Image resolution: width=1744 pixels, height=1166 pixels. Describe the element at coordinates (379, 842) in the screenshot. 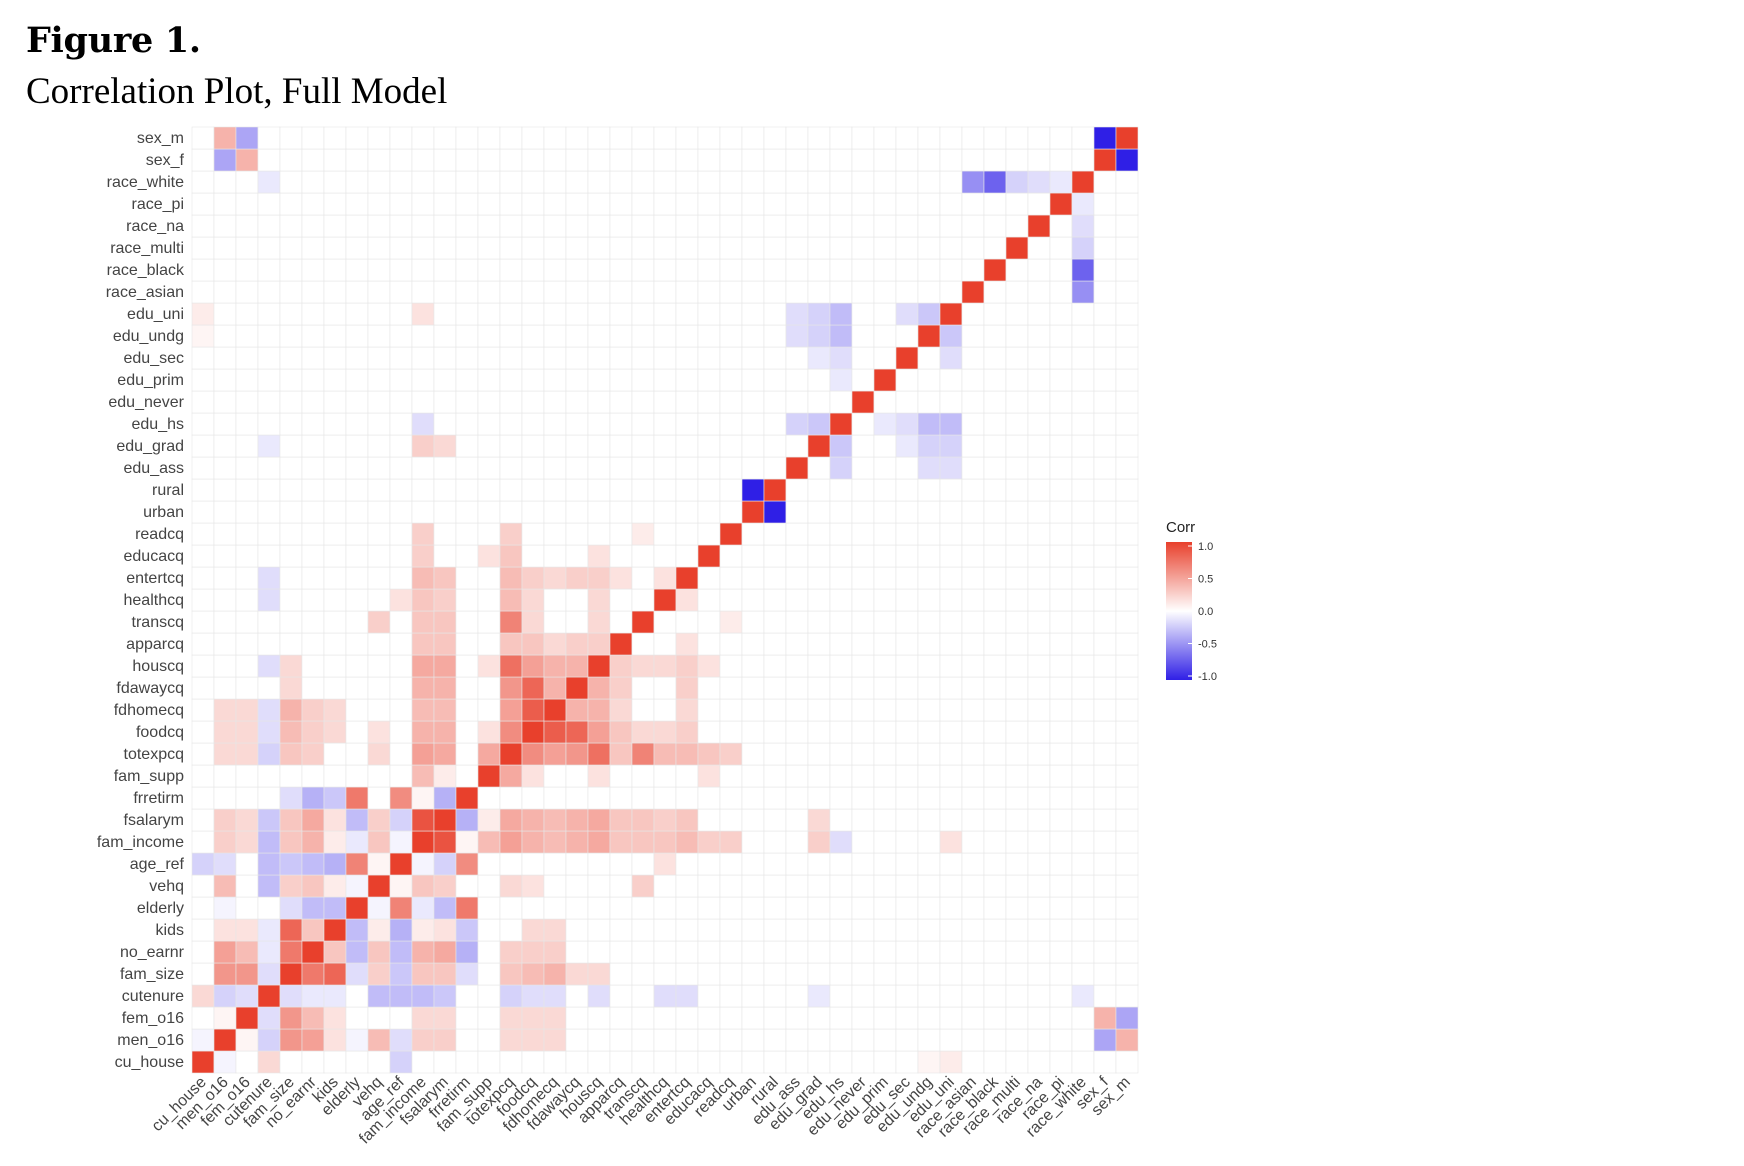

I see `heatmap-cell-vehq-fam_income` at that location.